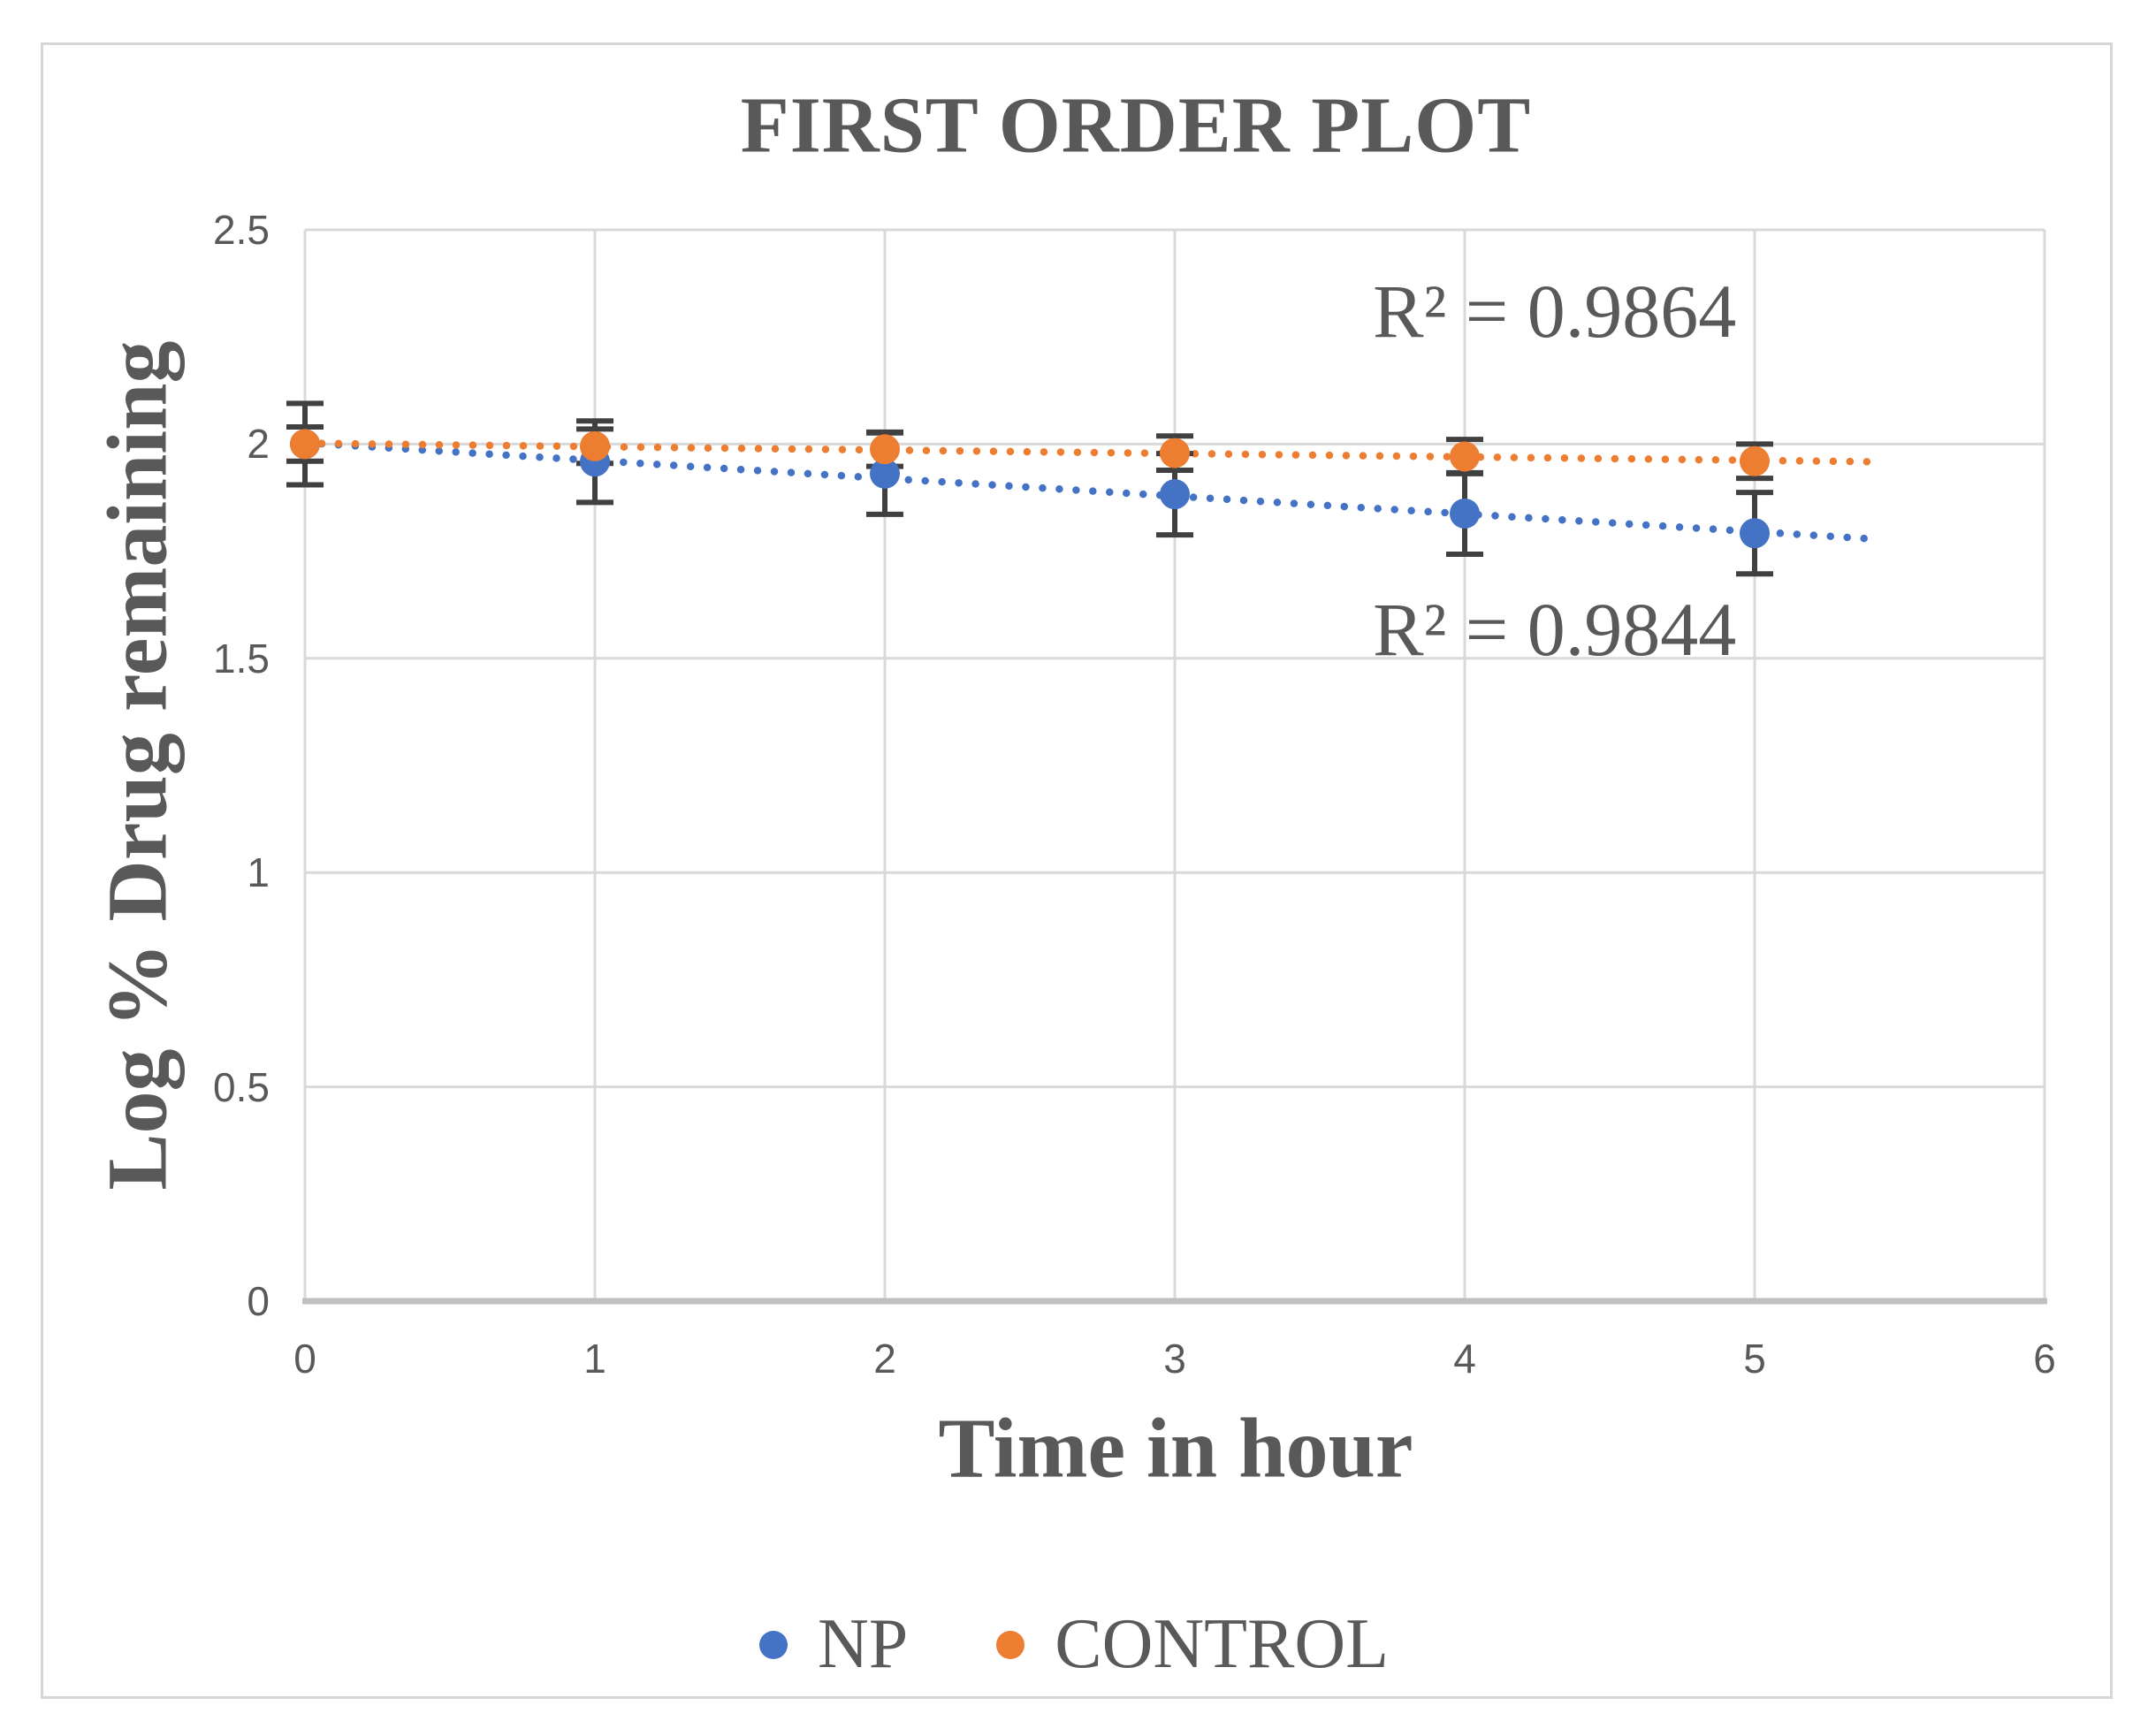  What do you see at coordinates (773, 1645) in the screenshot?
I see `np-legend-marker` at bounding box center [773, 1645].